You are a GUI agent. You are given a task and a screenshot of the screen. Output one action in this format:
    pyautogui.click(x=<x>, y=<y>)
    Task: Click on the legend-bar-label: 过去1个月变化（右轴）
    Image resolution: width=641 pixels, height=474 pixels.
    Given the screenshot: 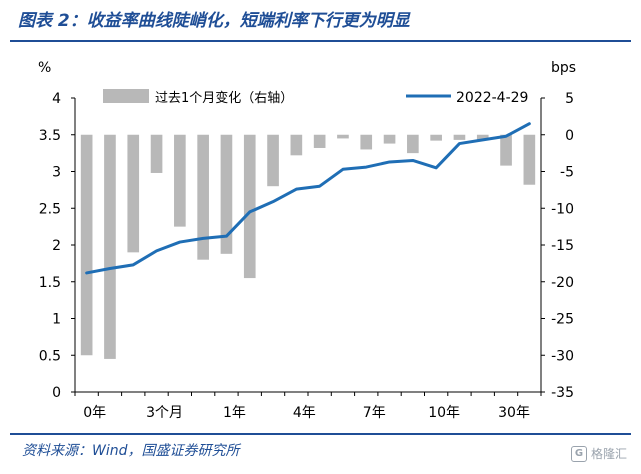 What is the action you would take?
    pyautogui.click(x=224, y=98)
    